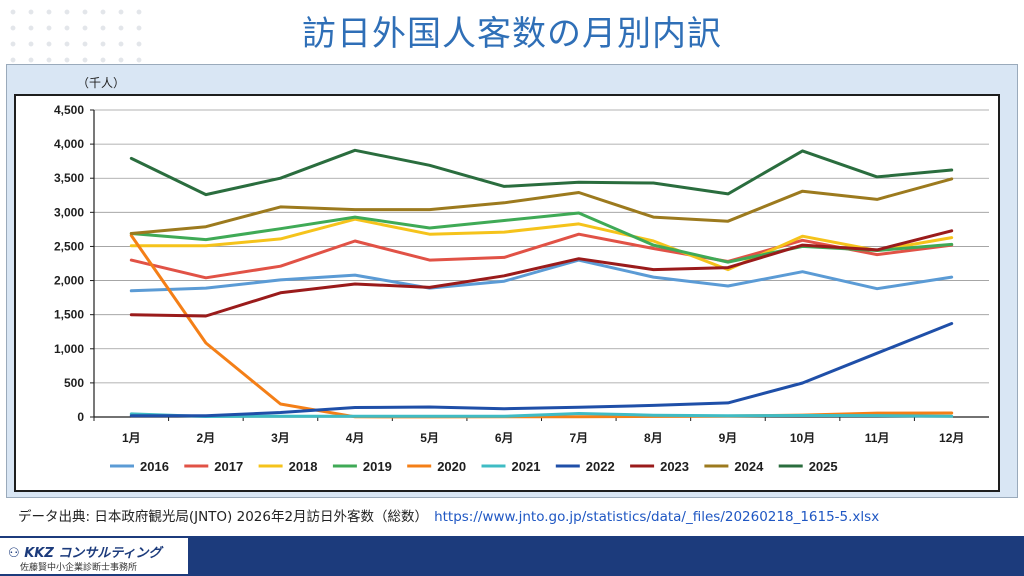 This screenshot has height=576, width=1024. I want to click on series-line-2023, so click(541, 273).